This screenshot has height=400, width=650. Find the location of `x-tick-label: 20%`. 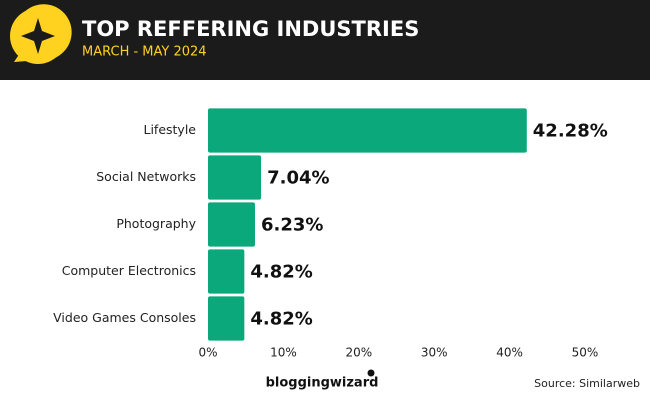

x-tick-label: 20% is located at coordinates (358, 353).